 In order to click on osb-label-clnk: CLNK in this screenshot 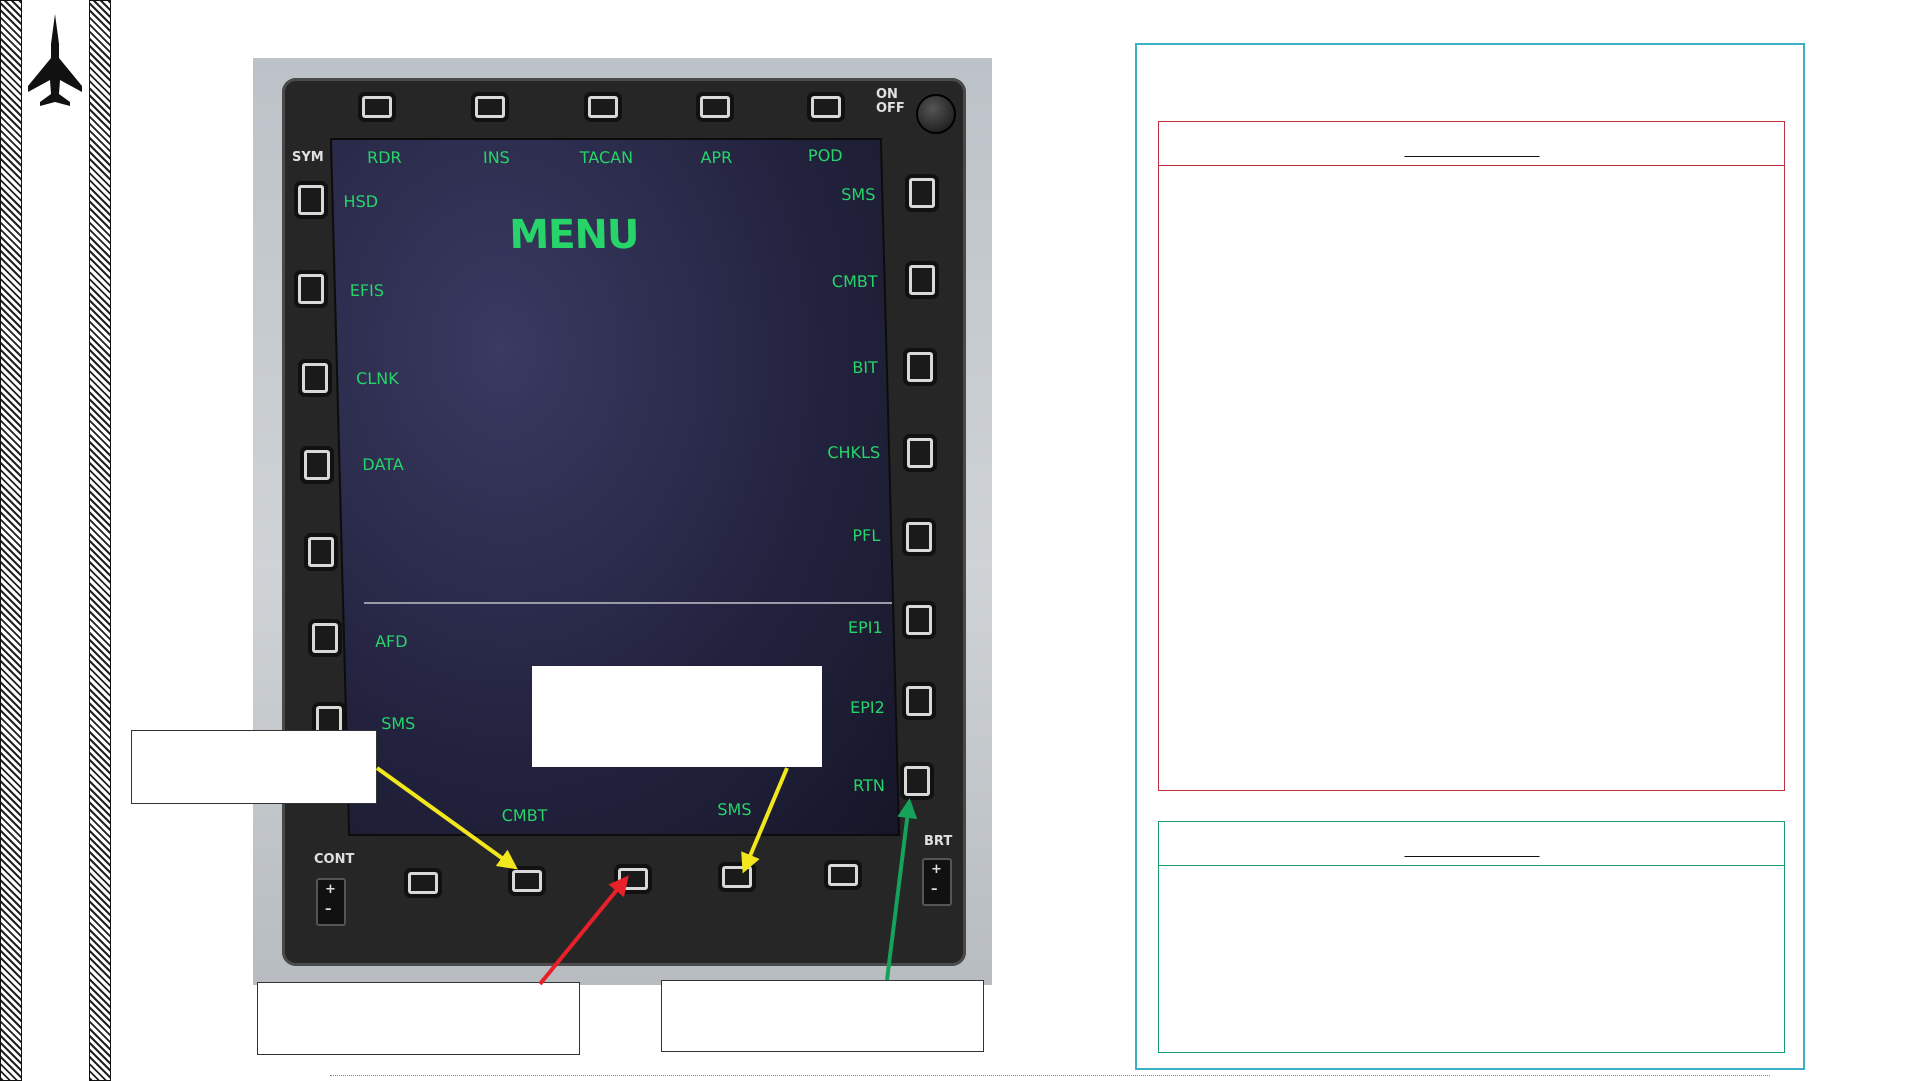, I will do `click(377, 378)`.